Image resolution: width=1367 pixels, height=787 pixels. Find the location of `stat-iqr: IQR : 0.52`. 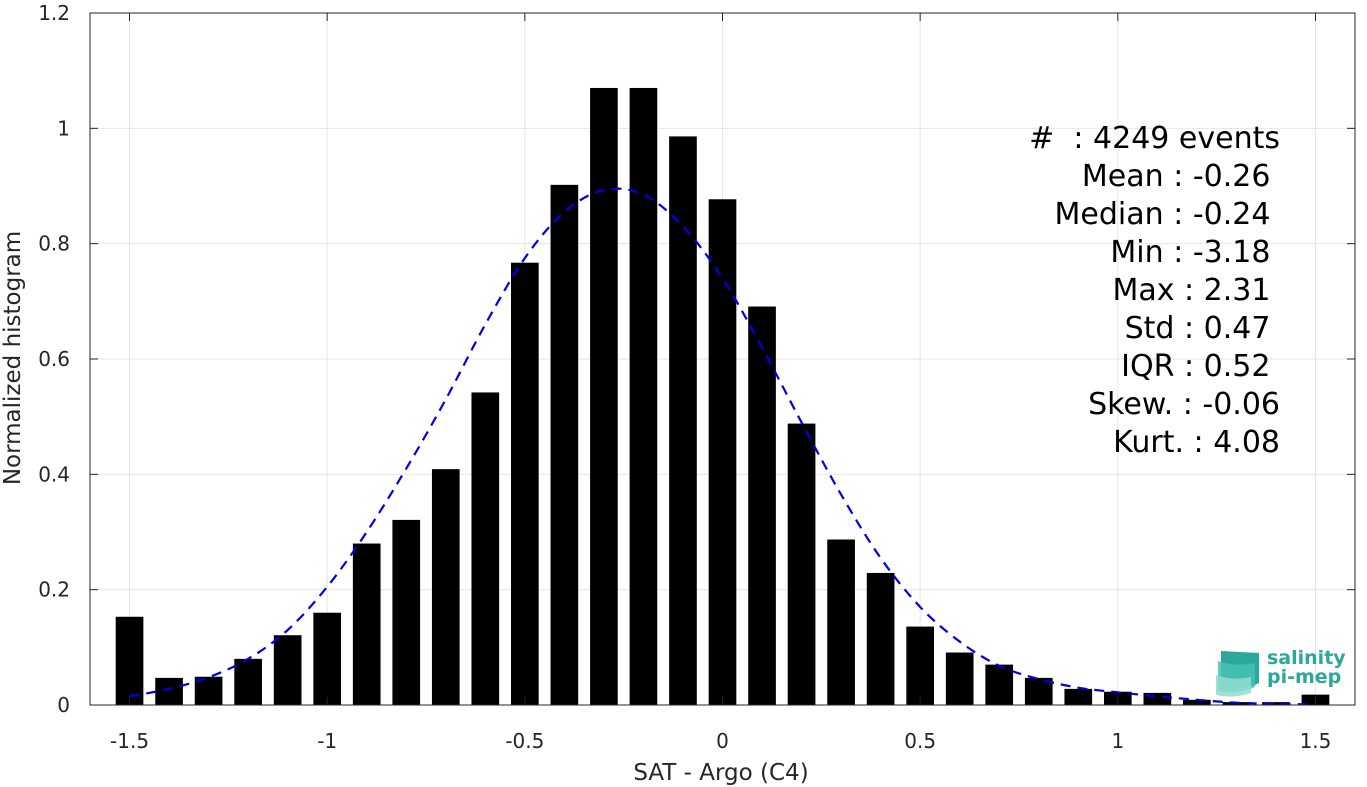

stat-iqr: IQR : 0.52 is located at coordinates (1200, 366).